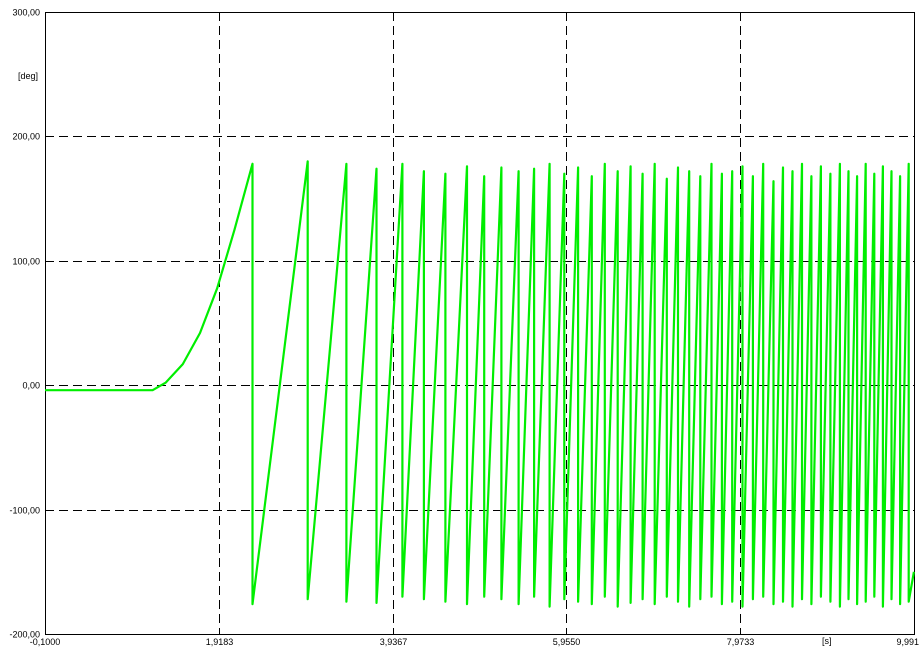 The width and height of the screenshot is (921, 648). Describe the element at coordinates (24, 324) in the screenshot. I see `y-axis-ticks: 300,00 200,00 100,00 0,00 -100,00 -200,00` at that location.